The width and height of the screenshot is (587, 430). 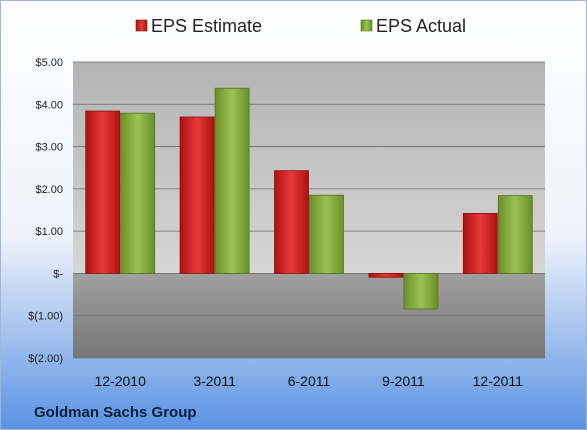 What do you see at coordinates (300, 26) in the screenshot?
I see `legend: EPS Estimate EPS Actual` at bounding box center [300, 26].